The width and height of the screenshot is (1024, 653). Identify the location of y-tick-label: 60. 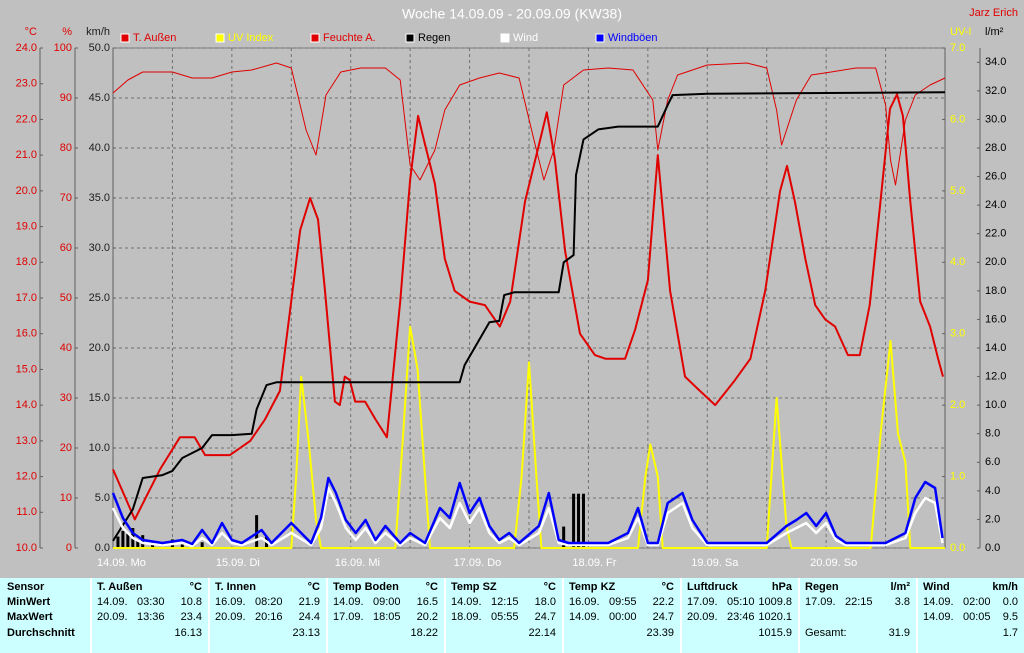
(66, 248).